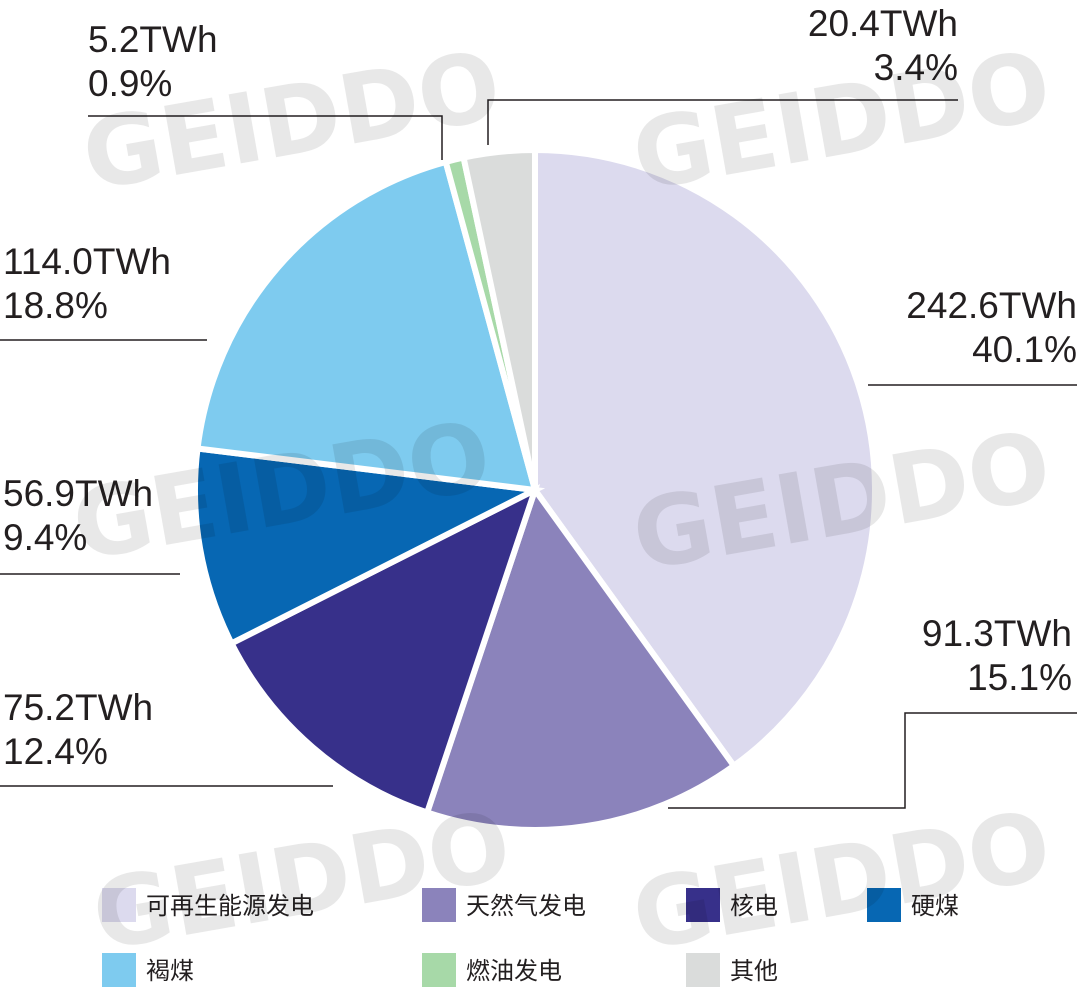 The width and height of the screenshot is (1077, 998). I want to click on slice-7-percent-label: 3.4%, so click(916, 67).